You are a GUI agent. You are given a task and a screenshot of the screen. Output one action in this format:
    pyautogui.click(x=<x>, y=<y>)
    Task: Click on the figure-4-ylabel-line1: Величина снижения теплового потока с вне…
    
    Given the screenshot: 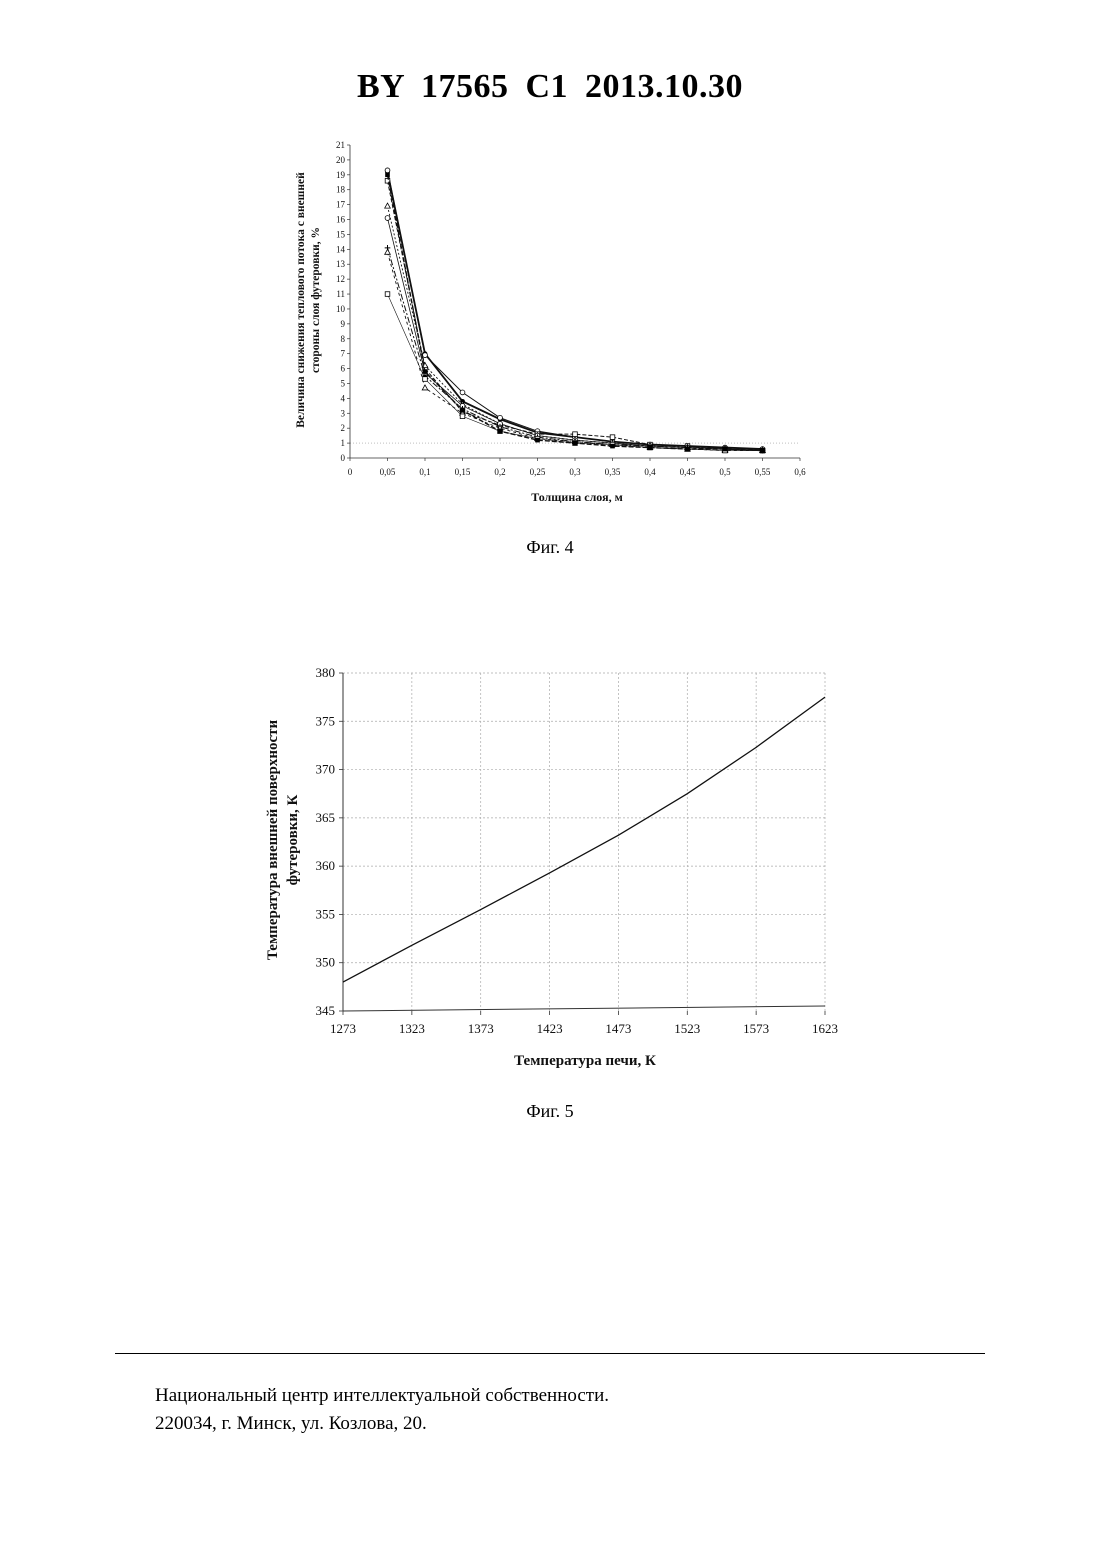 What is the action you would take?
    pyautogui.click(x=301, y=300)
    